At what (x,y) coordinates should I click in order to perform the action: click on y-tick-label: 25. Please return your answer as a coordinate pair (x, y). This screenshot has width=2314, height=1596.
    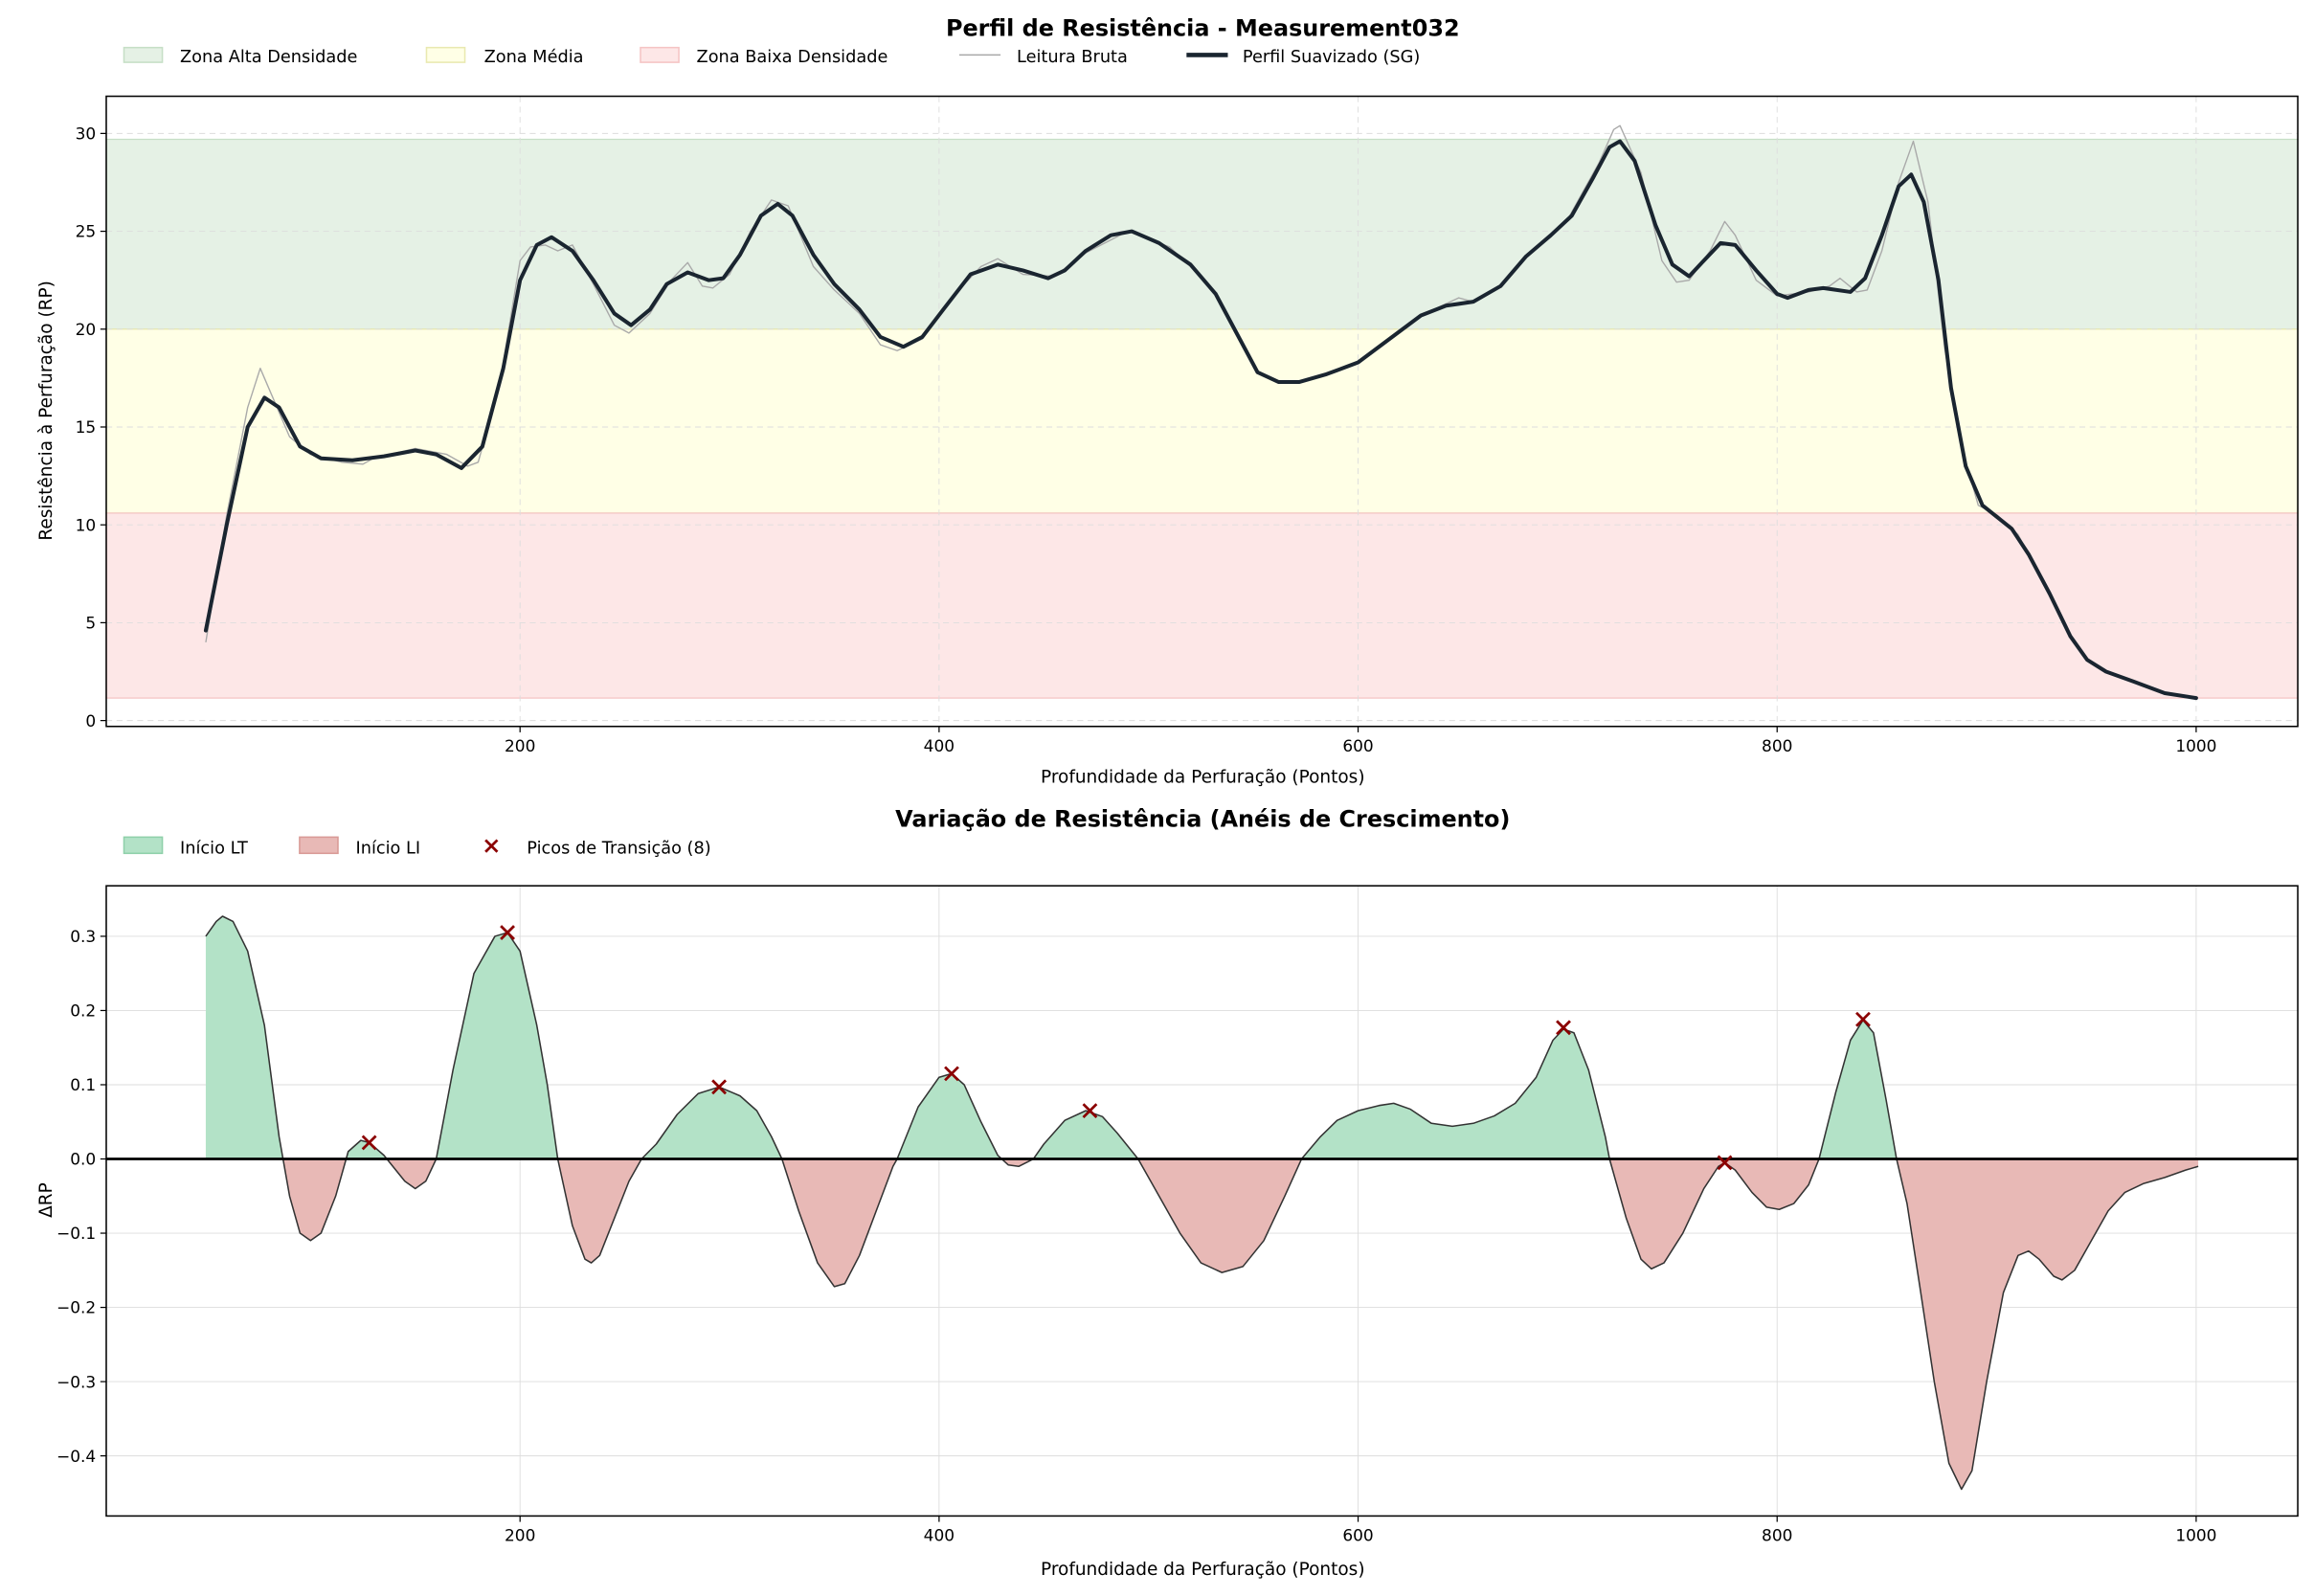
    Looking at the image, I should click on (87, 231).